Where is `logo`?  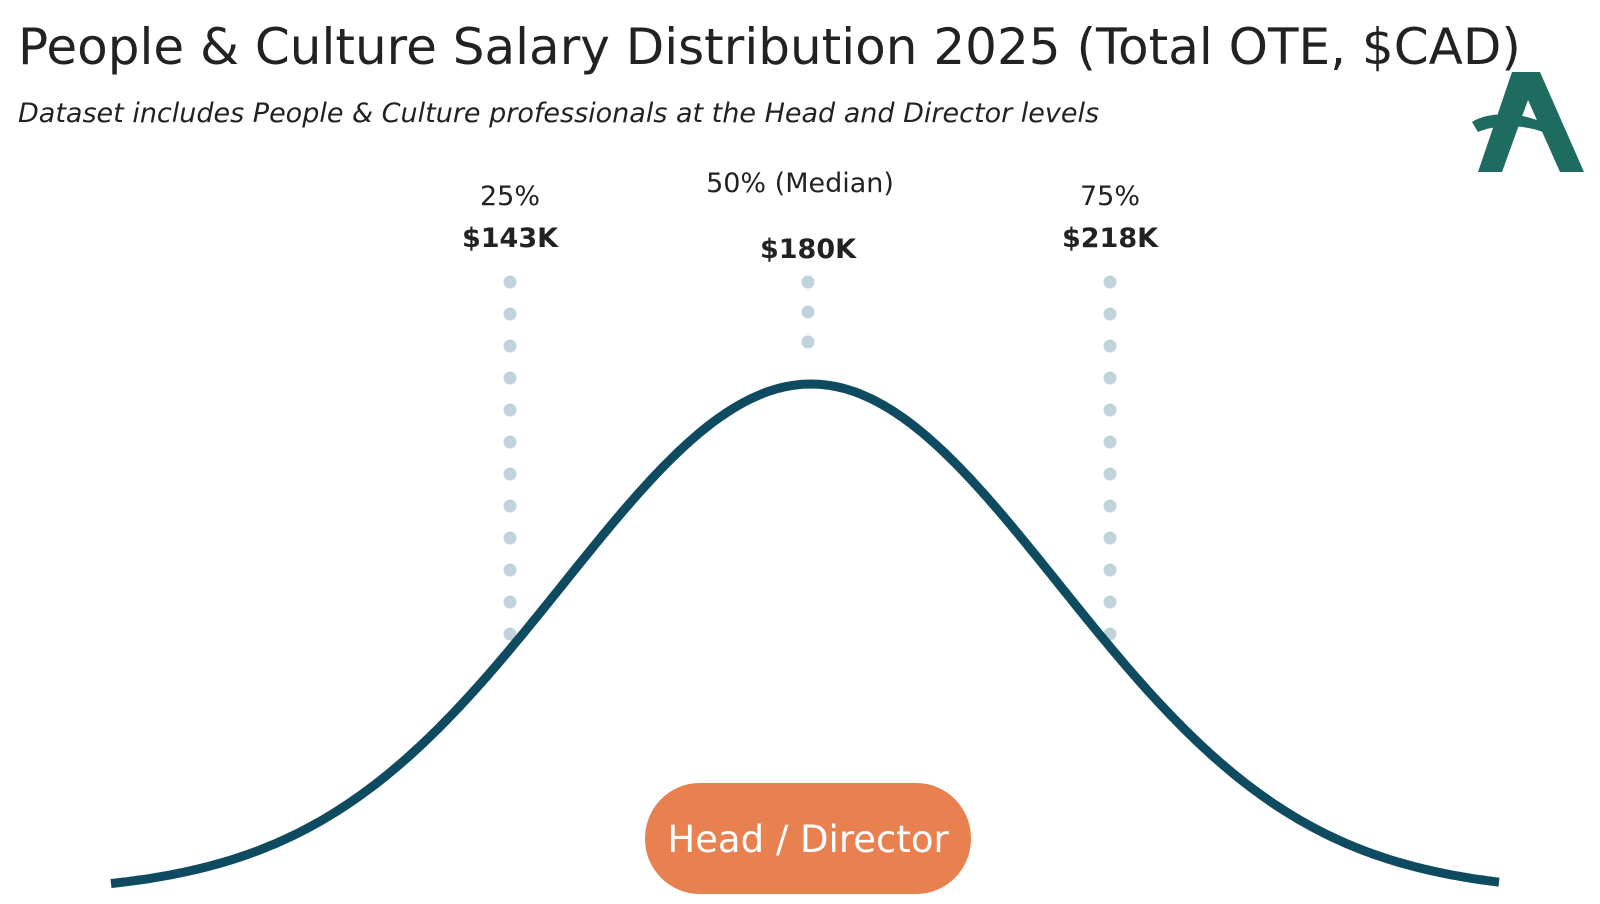 logo is located at coordinates (1528, 122).